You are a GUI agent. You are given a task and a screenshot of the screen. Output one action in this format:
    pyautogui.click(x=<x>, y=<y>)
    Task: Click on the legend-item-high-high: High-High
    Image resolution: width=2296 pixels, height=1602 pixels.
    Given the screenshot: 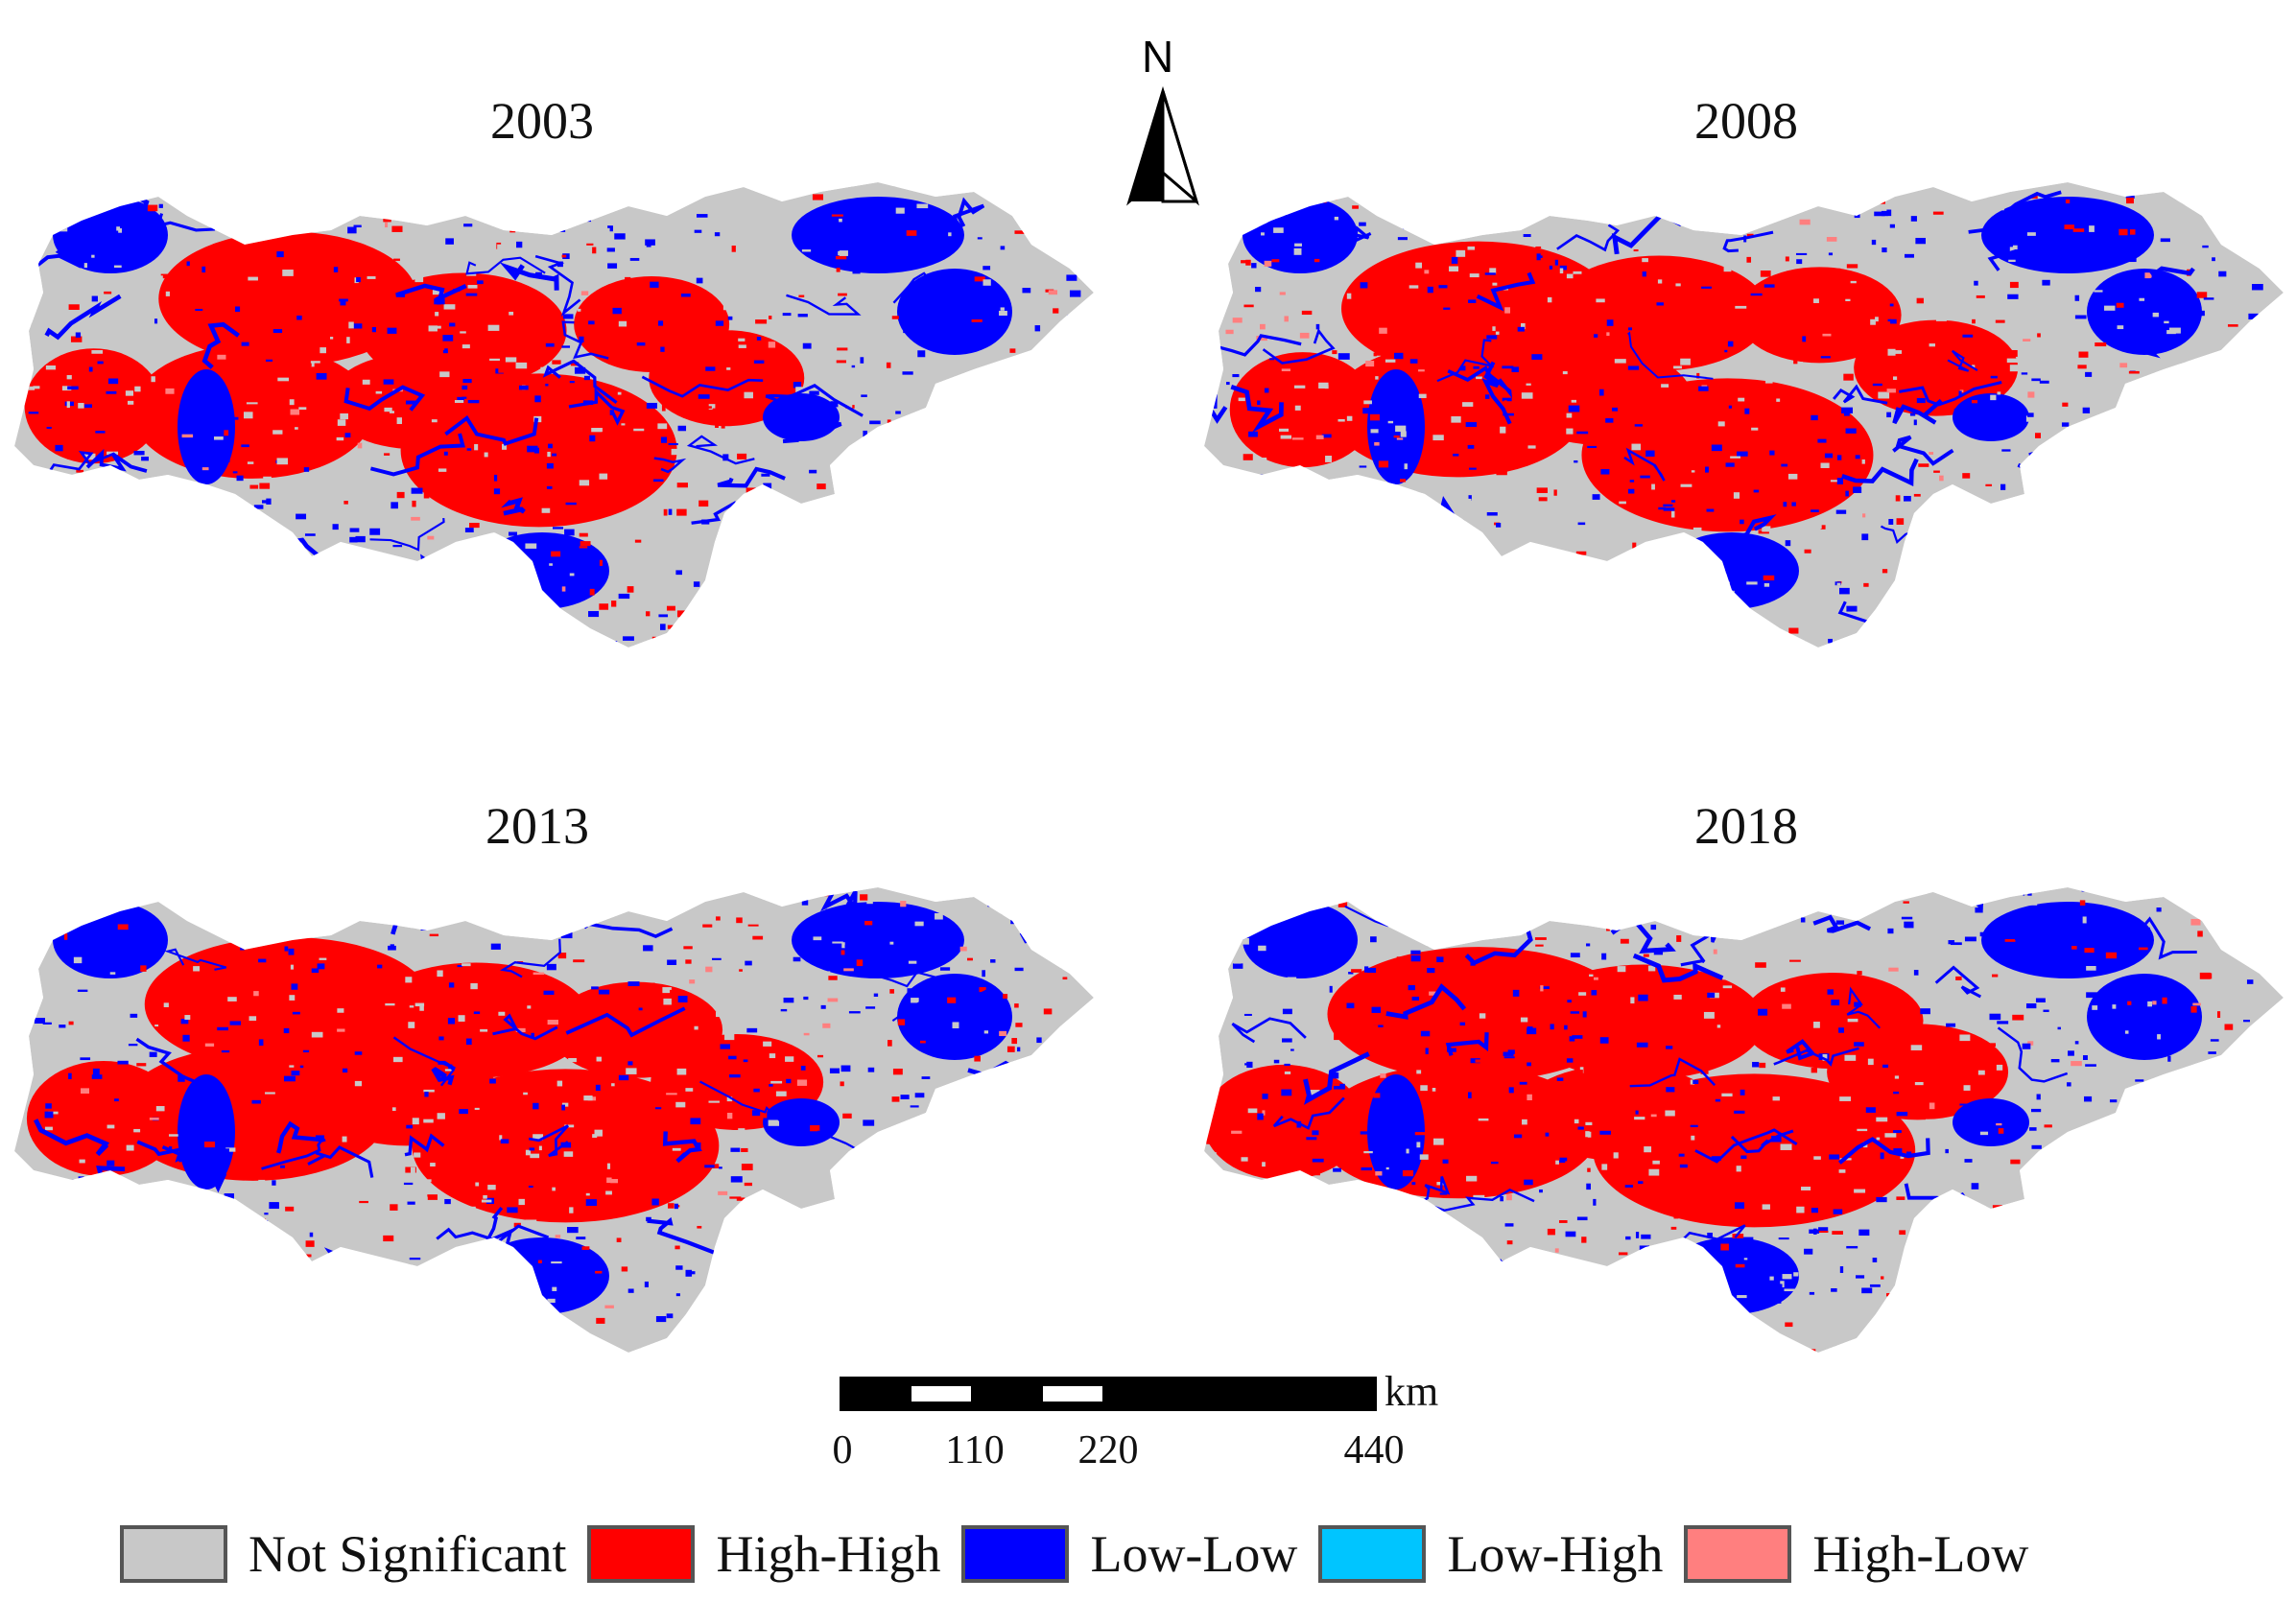 What is the action you would take?
    pyautogui.click(x=763, y=1554)
    